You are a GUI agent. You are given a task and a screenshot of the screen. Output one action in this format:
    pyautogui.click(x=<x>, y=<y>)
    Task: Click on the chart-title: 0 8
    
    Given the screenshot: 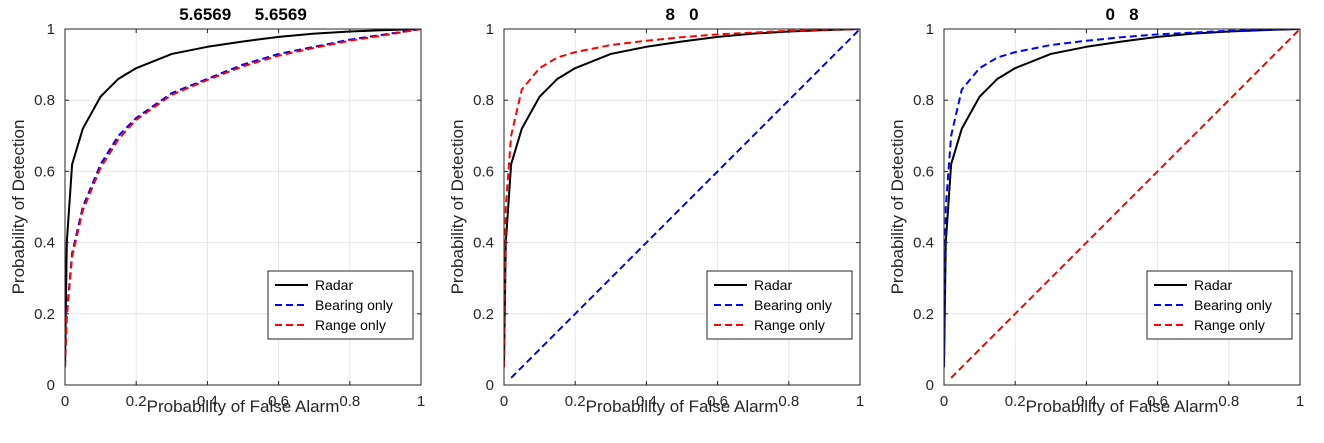 What is the action you would take?
    pyautogui.click(x=1121, y=14)
    